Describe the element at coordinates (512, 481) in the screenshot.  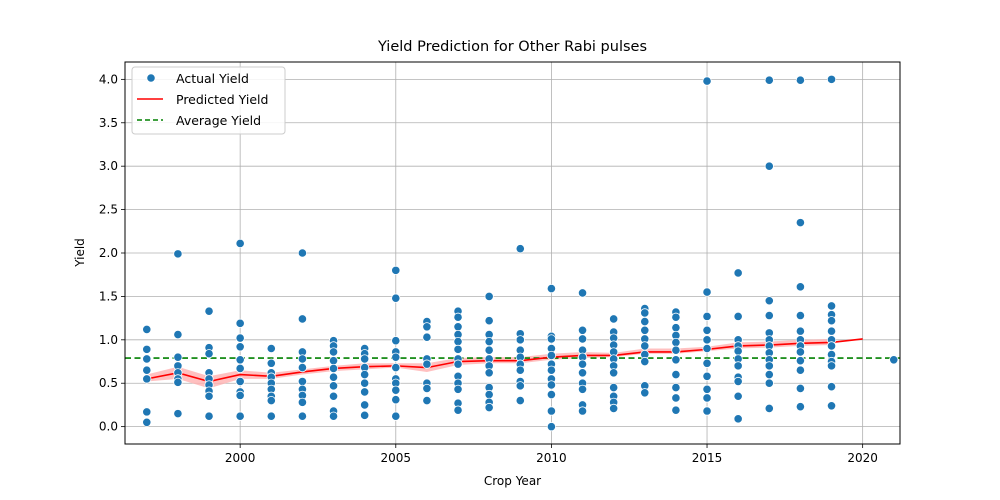
I see `x-axis-label: Crop Year` at that location.